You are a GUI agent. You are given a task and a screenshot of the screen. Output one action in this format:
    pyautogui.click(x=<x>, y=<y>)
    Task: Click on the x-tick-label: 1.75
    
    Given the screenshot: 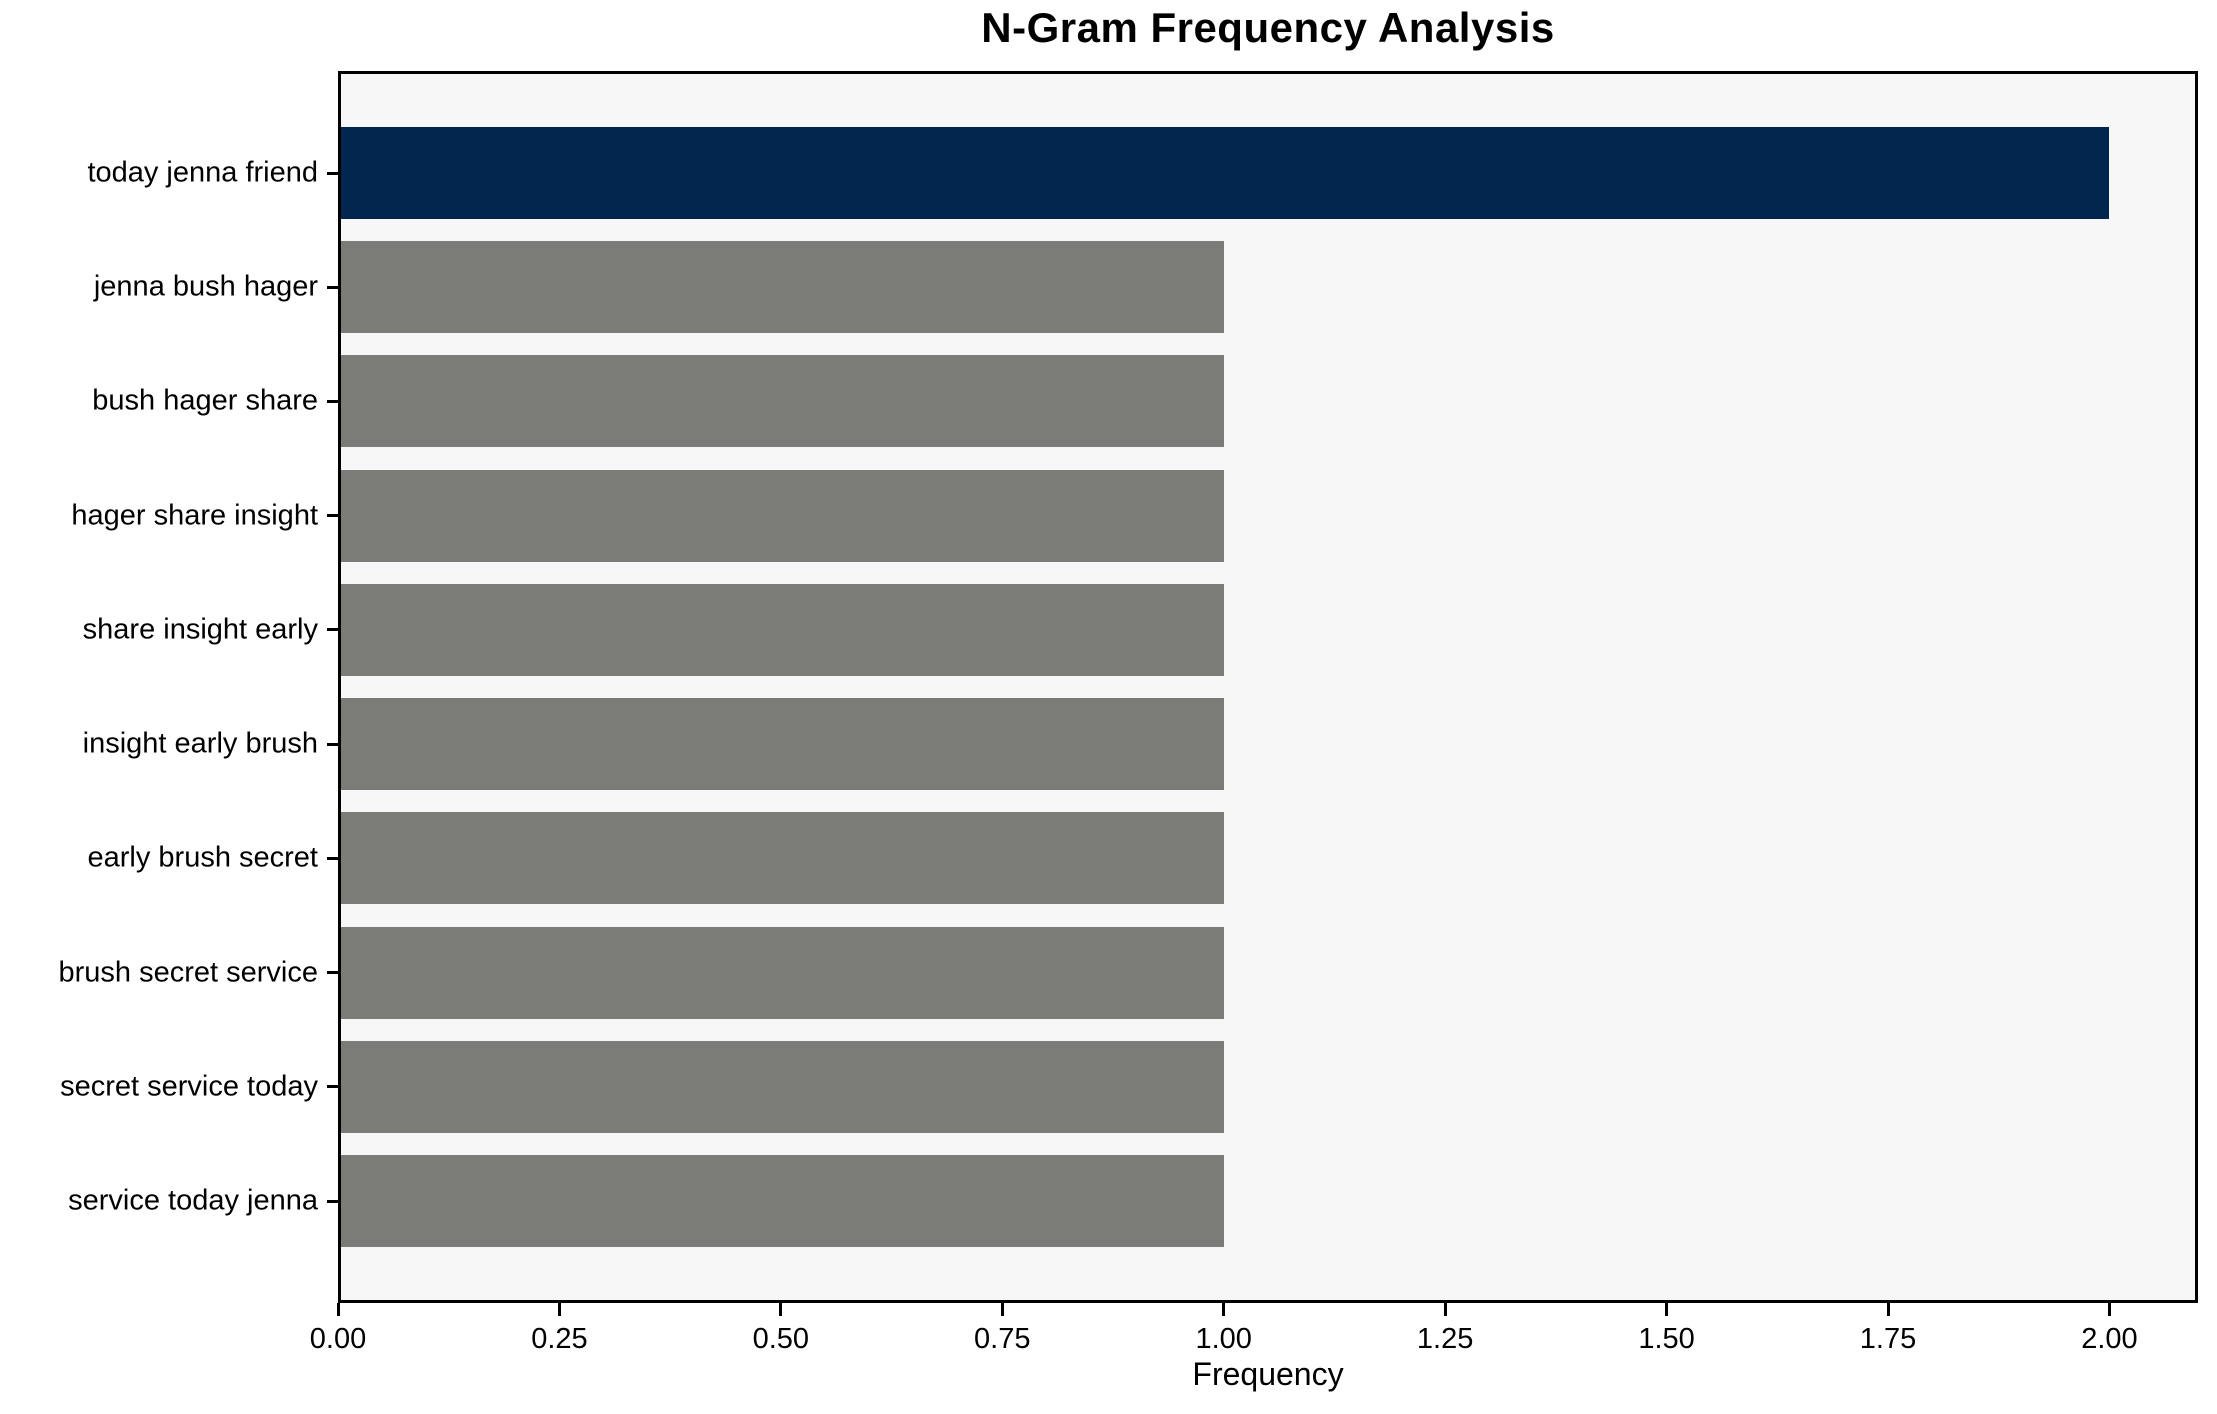 What is the action you would take?
    pyautogui.click(x=1888, y=1339)
    